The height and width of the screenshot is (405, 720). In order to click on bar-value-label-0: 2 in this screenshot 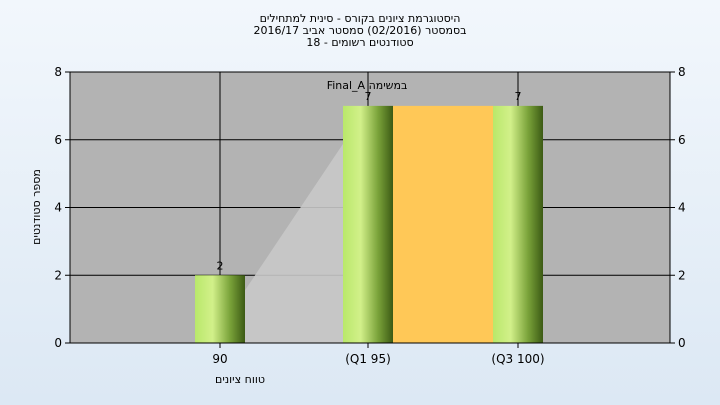, I will do `click(220, 265)`.